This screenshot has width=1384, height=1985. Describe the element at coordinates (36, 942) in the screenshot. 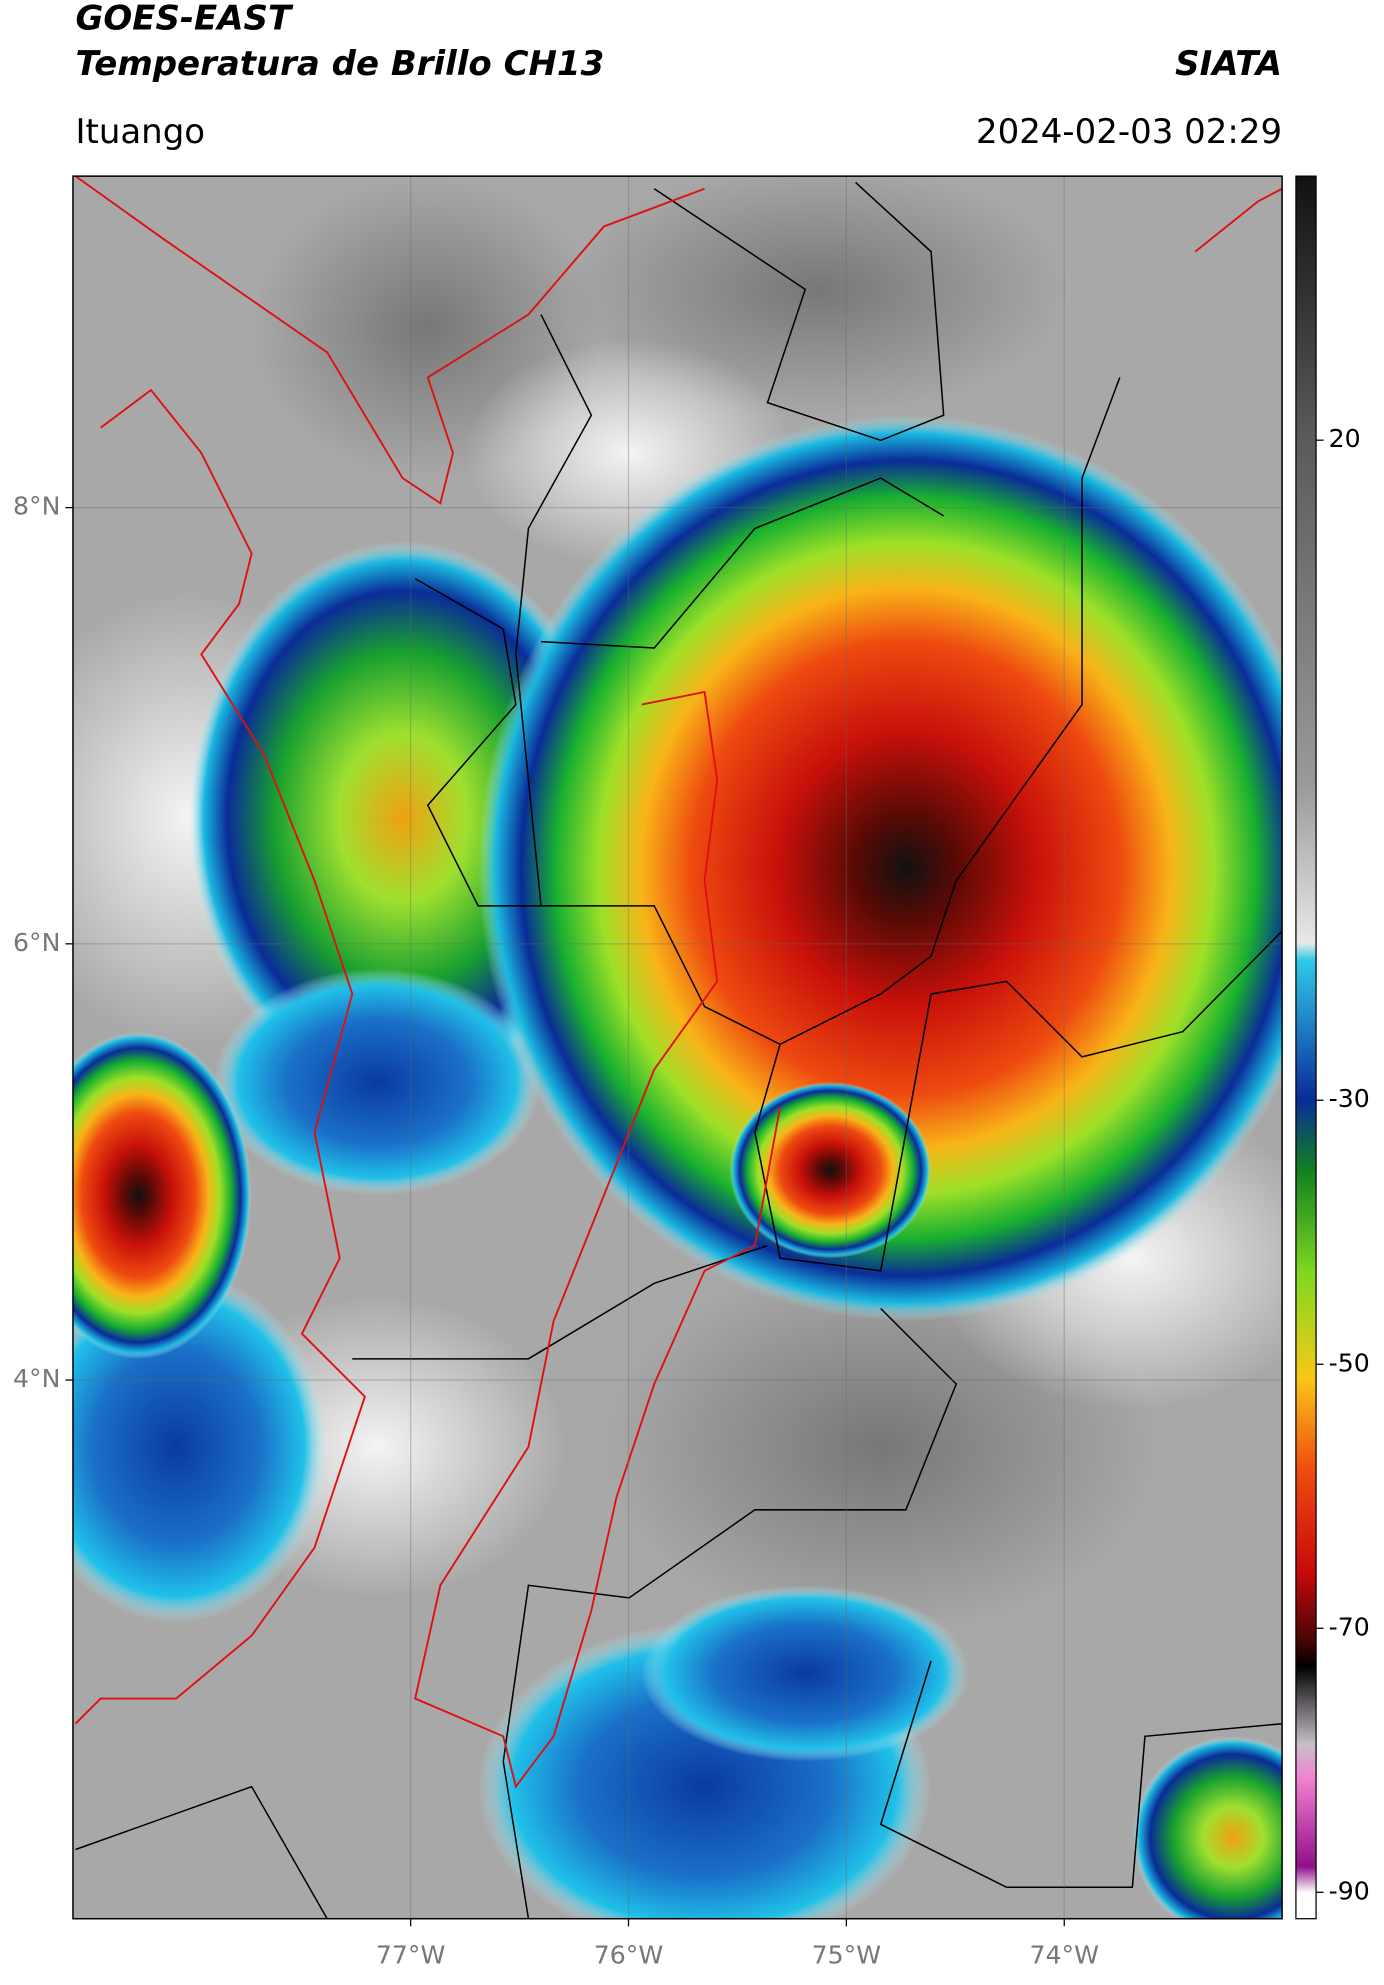

I see `lat-tick-label: 6°N` at that location.